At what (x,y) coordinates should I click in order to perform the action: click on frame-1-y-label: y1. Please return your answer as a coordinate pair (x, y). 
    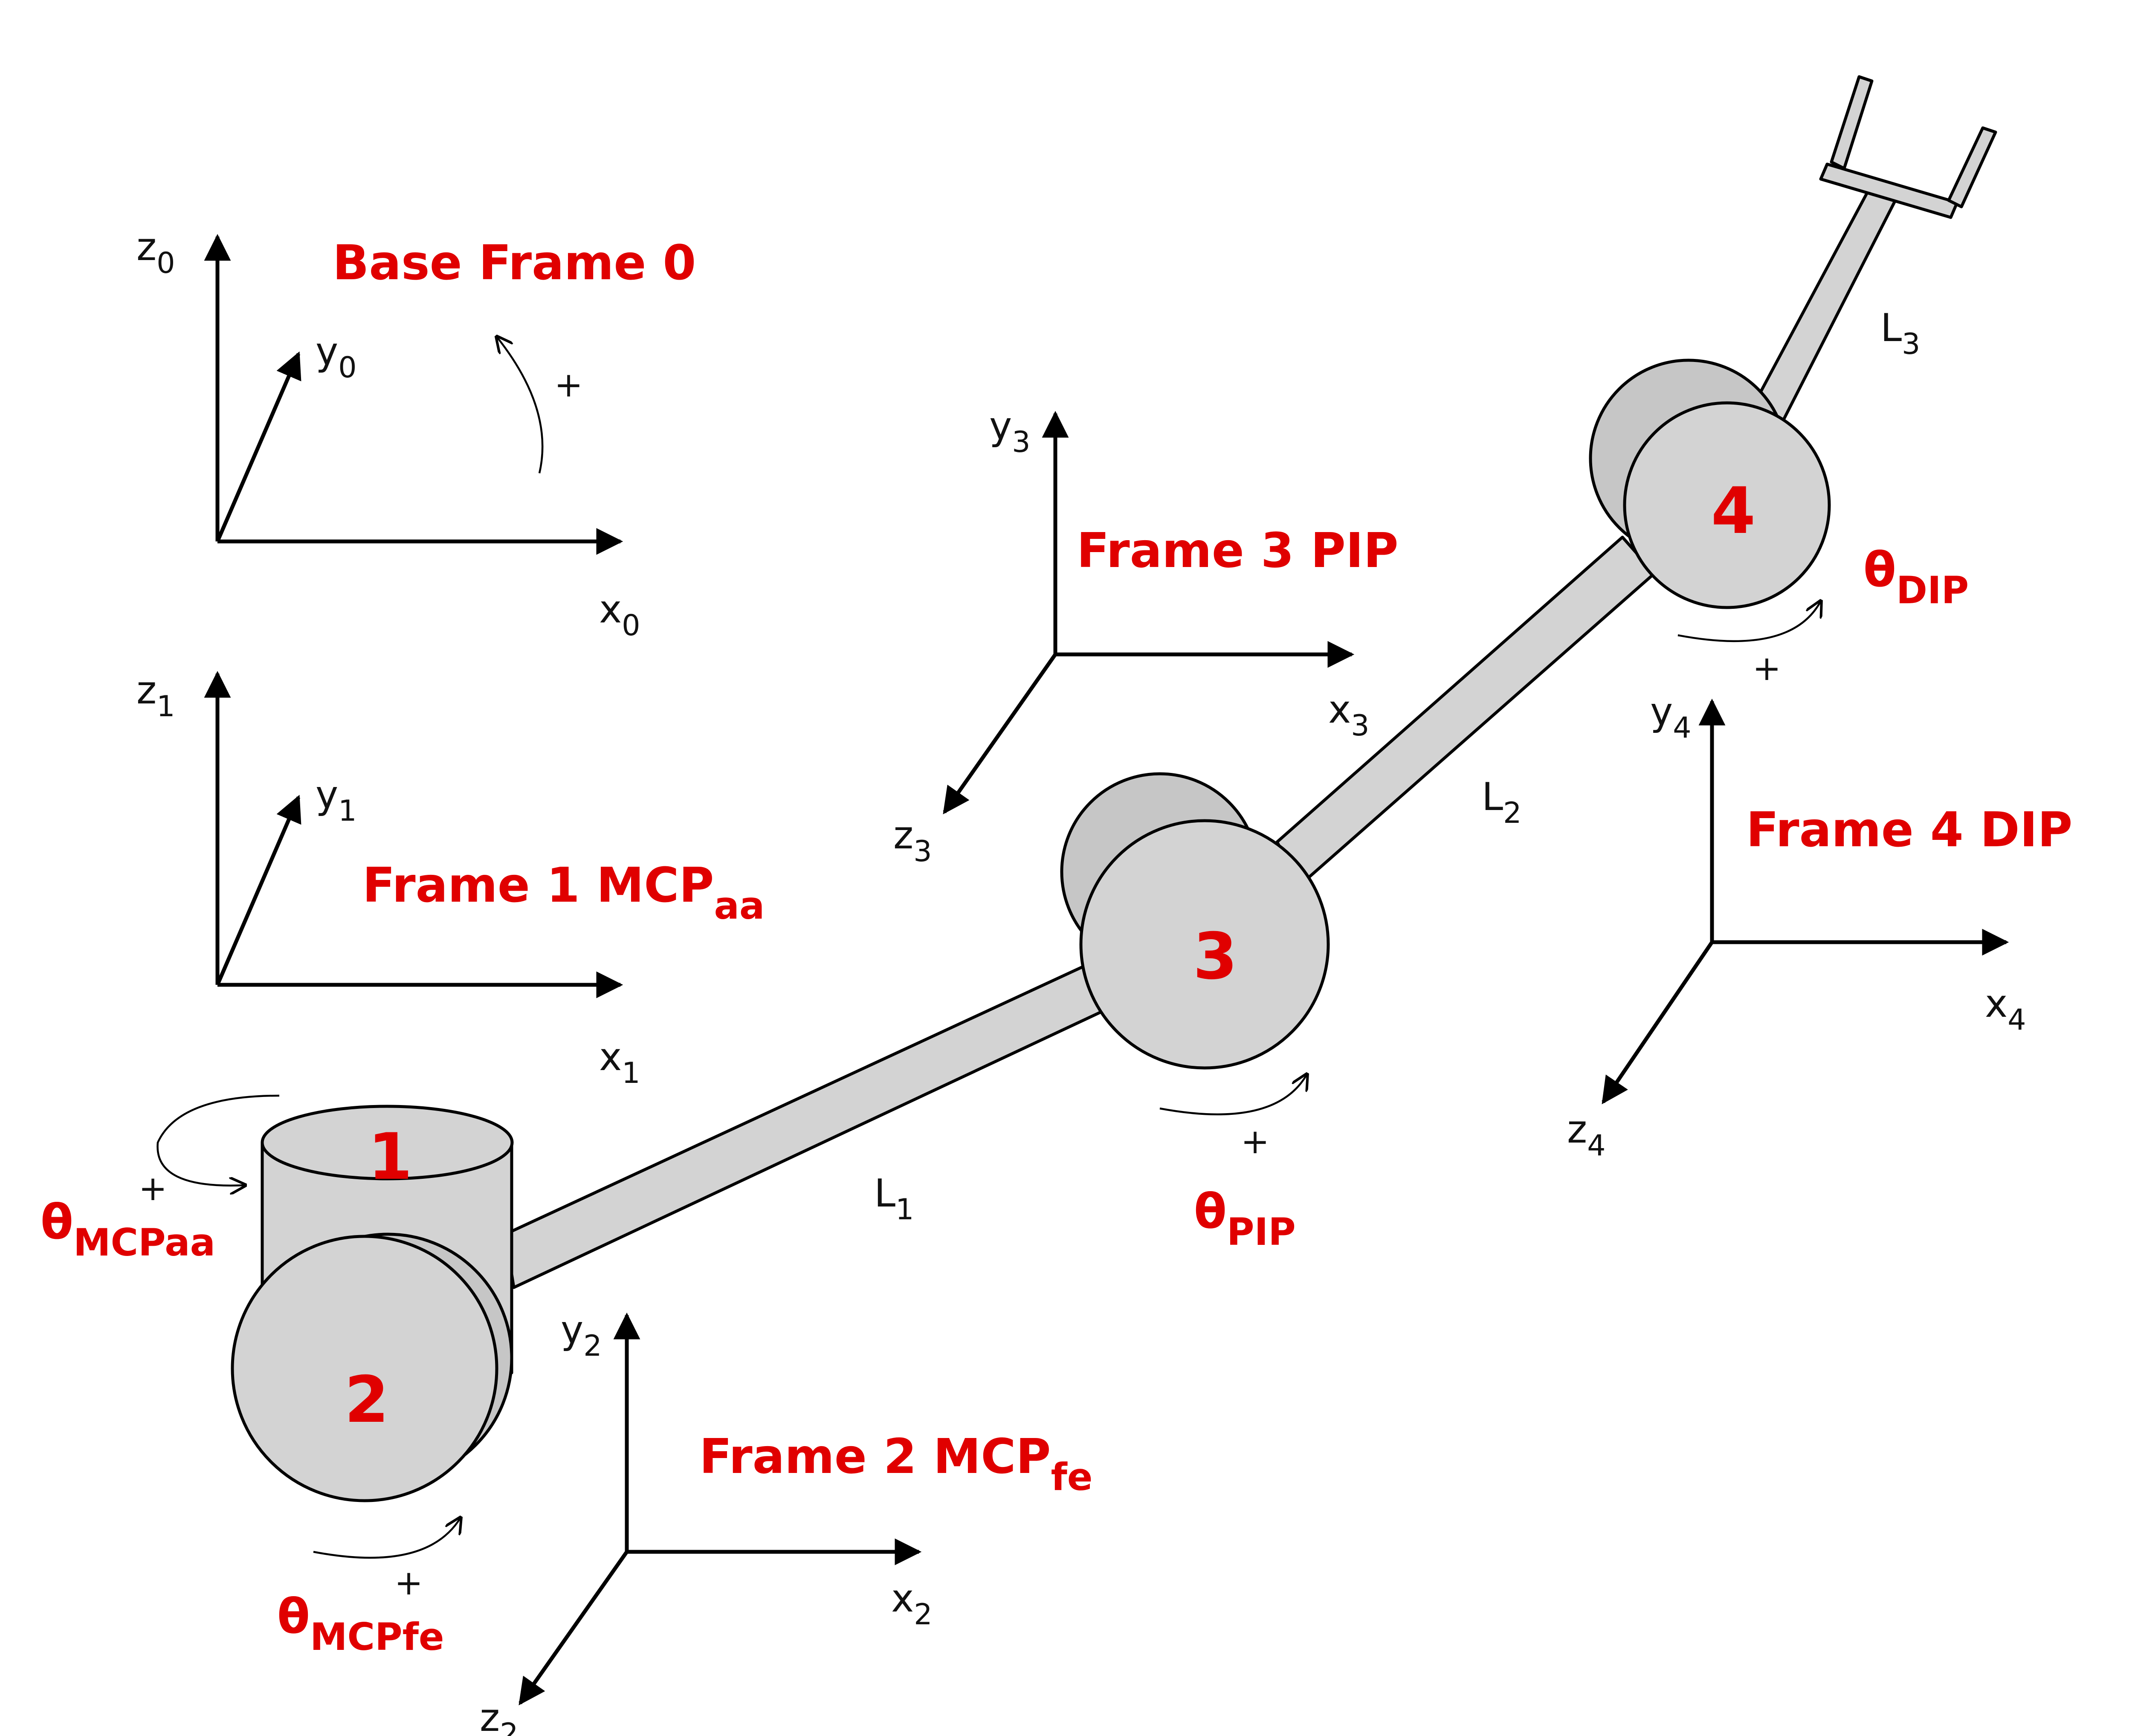
    Looking at the image, I should click on (336, 800).